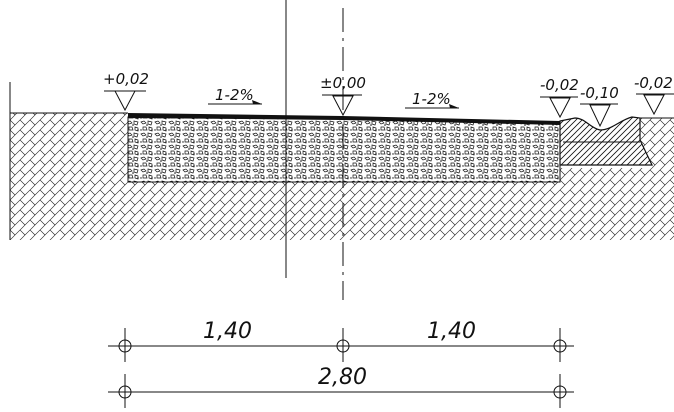 This screenshot has width=674, height=412. What do you see at coordinates (451, 331) in the screenshot?
I see `dimension-label-right: 1,40` at bounding box center [451, 331].